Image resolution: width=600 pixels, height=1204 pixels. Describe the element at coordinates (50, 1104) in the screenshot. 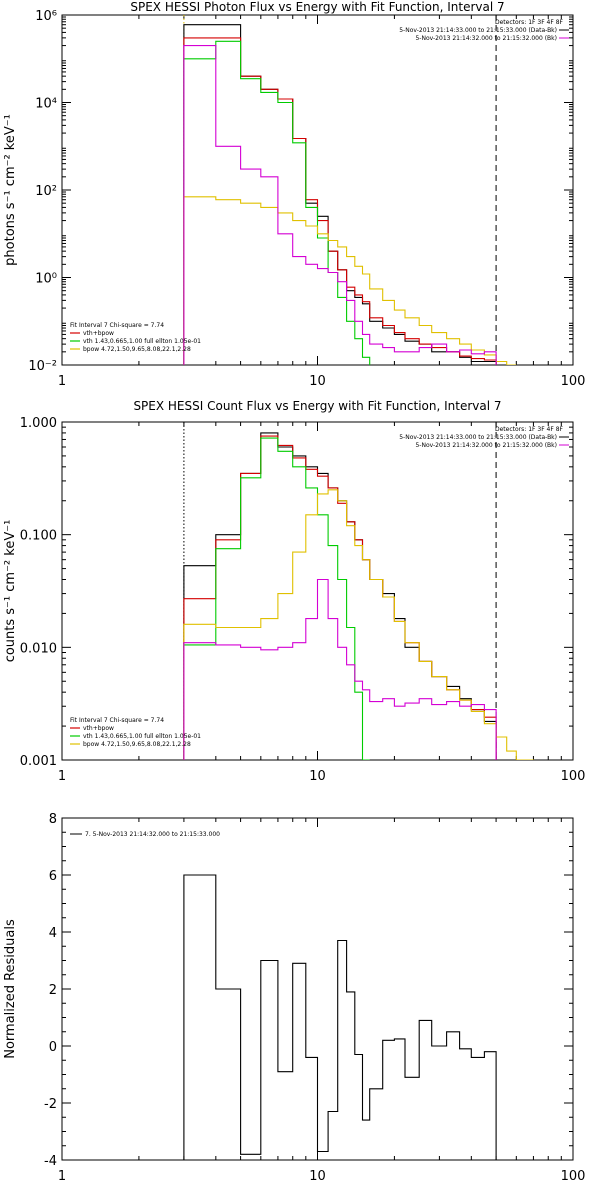

I see `y-tick-label: -2` at that location.